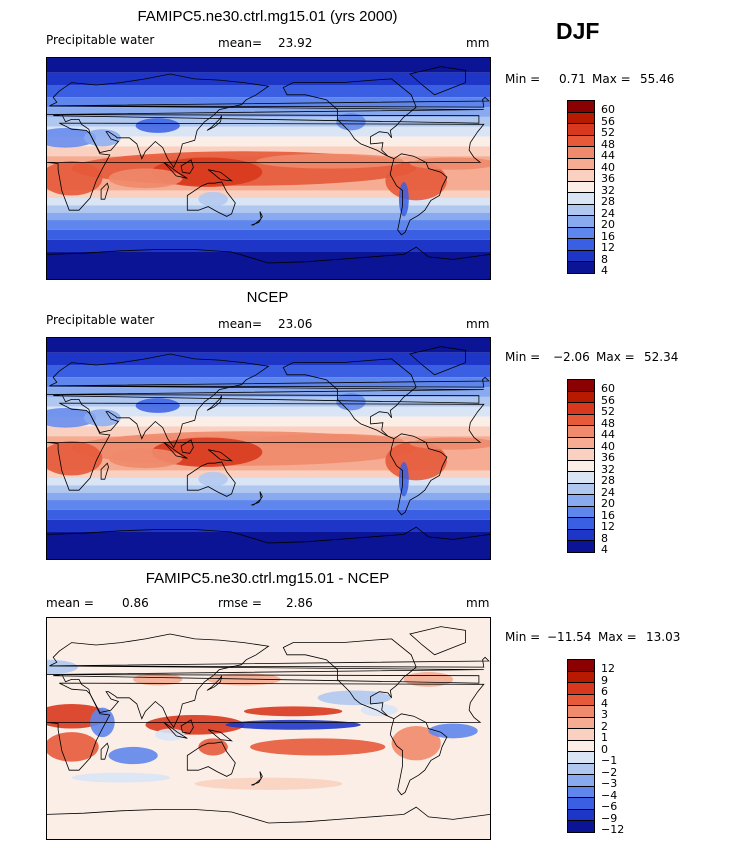 The image size is (733, 848). Describe the element at coordinates (608, 423) in the screenshot. I see `colorbar-tick-label: 48` at that location.